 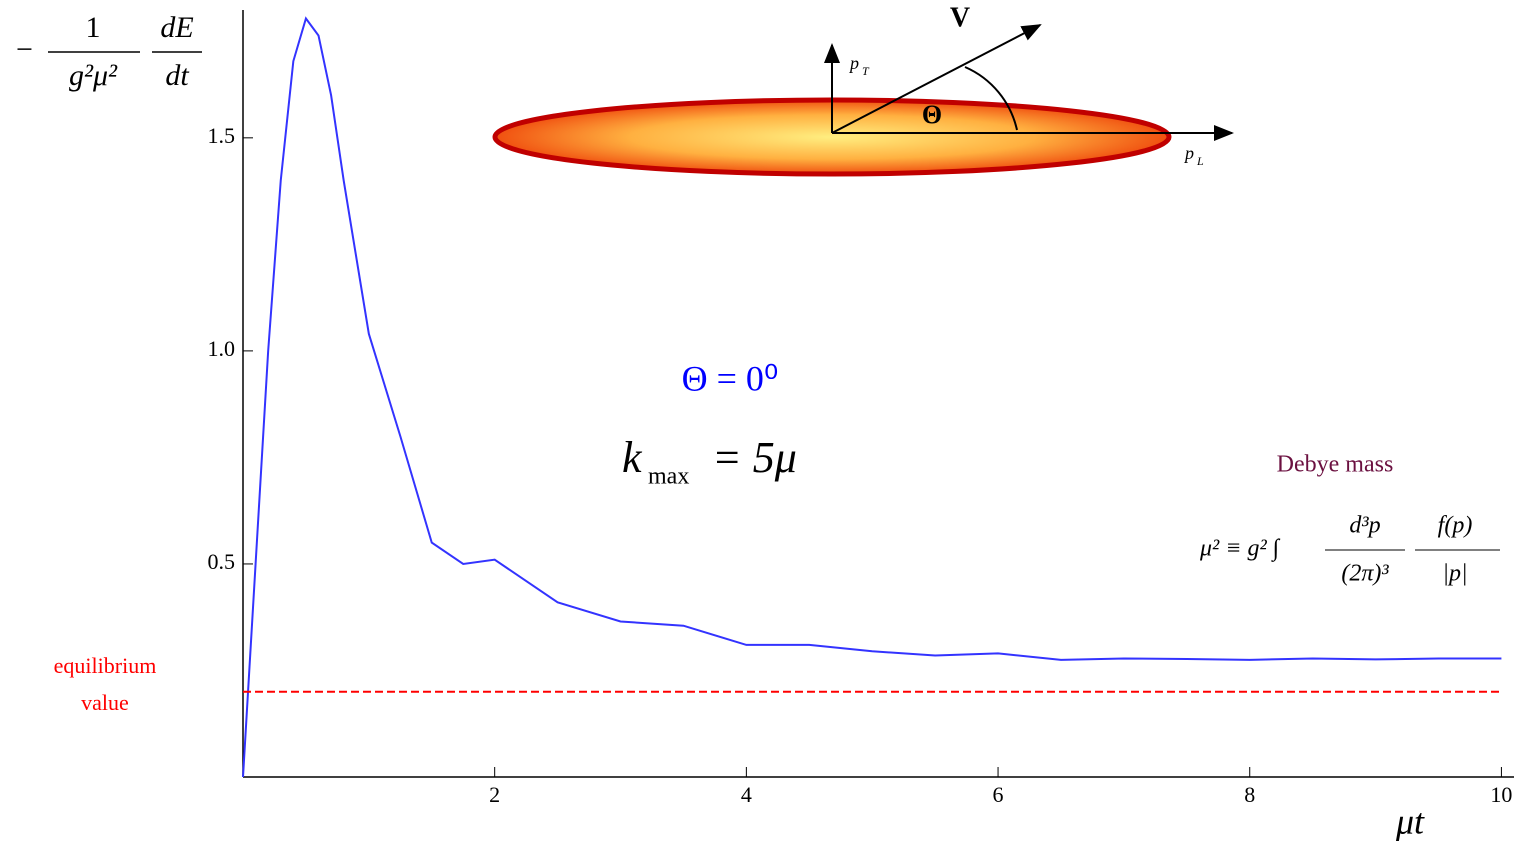 I want to click on v-label: V, so click(x=960, y=17).